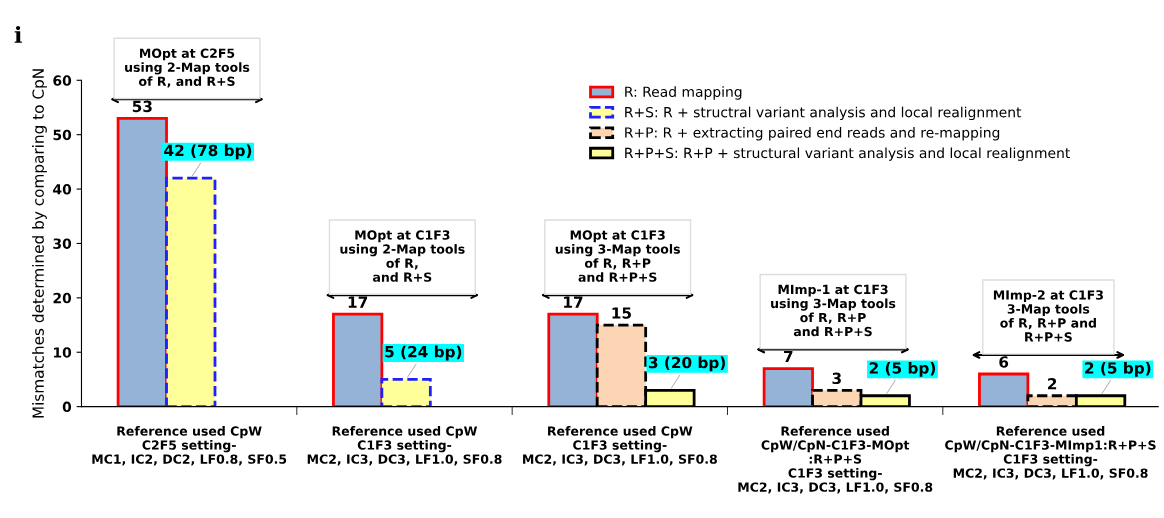 The image size is (1164, 518). What do you see at coordinates (1052, 383) in the screenshot?
I see `data-label: 2` at bounding box center [1052, 383].